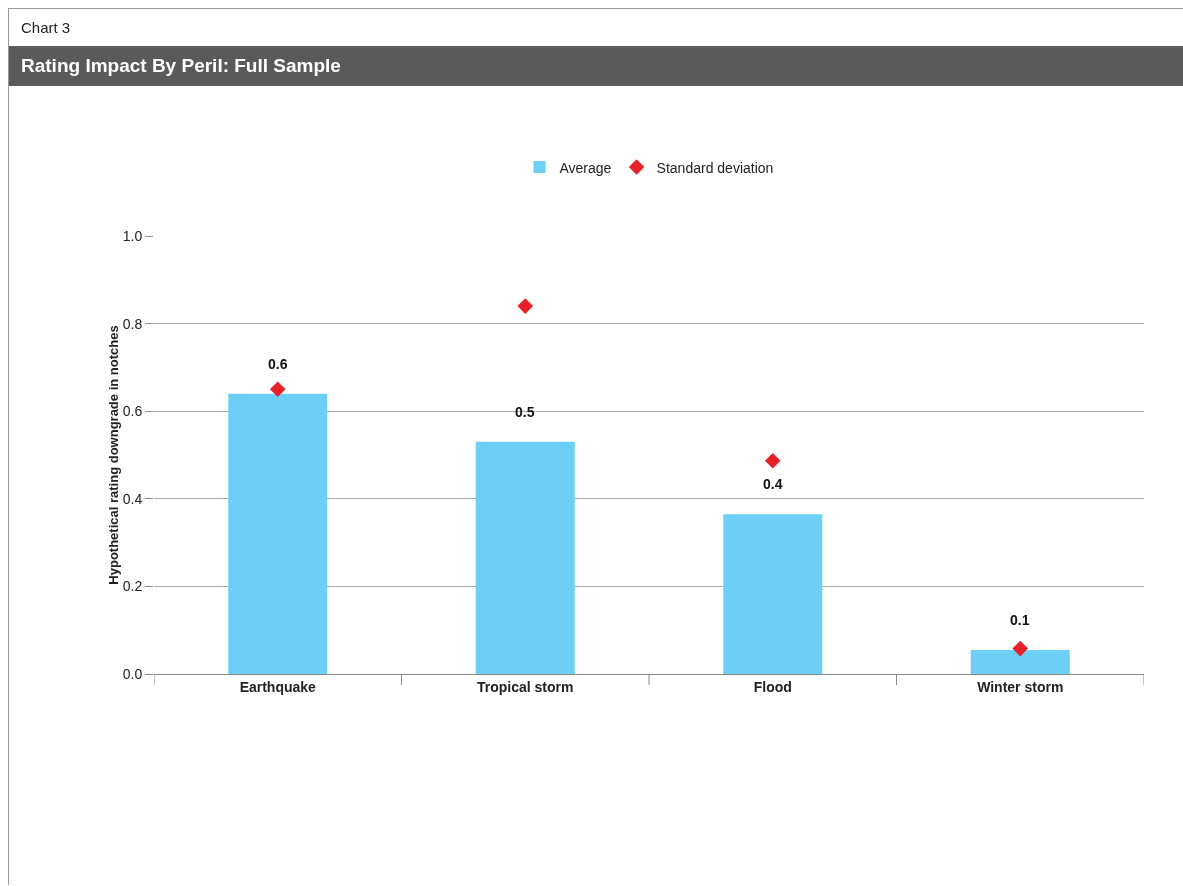 Image resolution: width=1183 pixels, height=886 pixels. What do you see at coordinates (132, 586) in the screenshot?
I see `y-tick-label: 0.2` at bounding box center [132, 586].